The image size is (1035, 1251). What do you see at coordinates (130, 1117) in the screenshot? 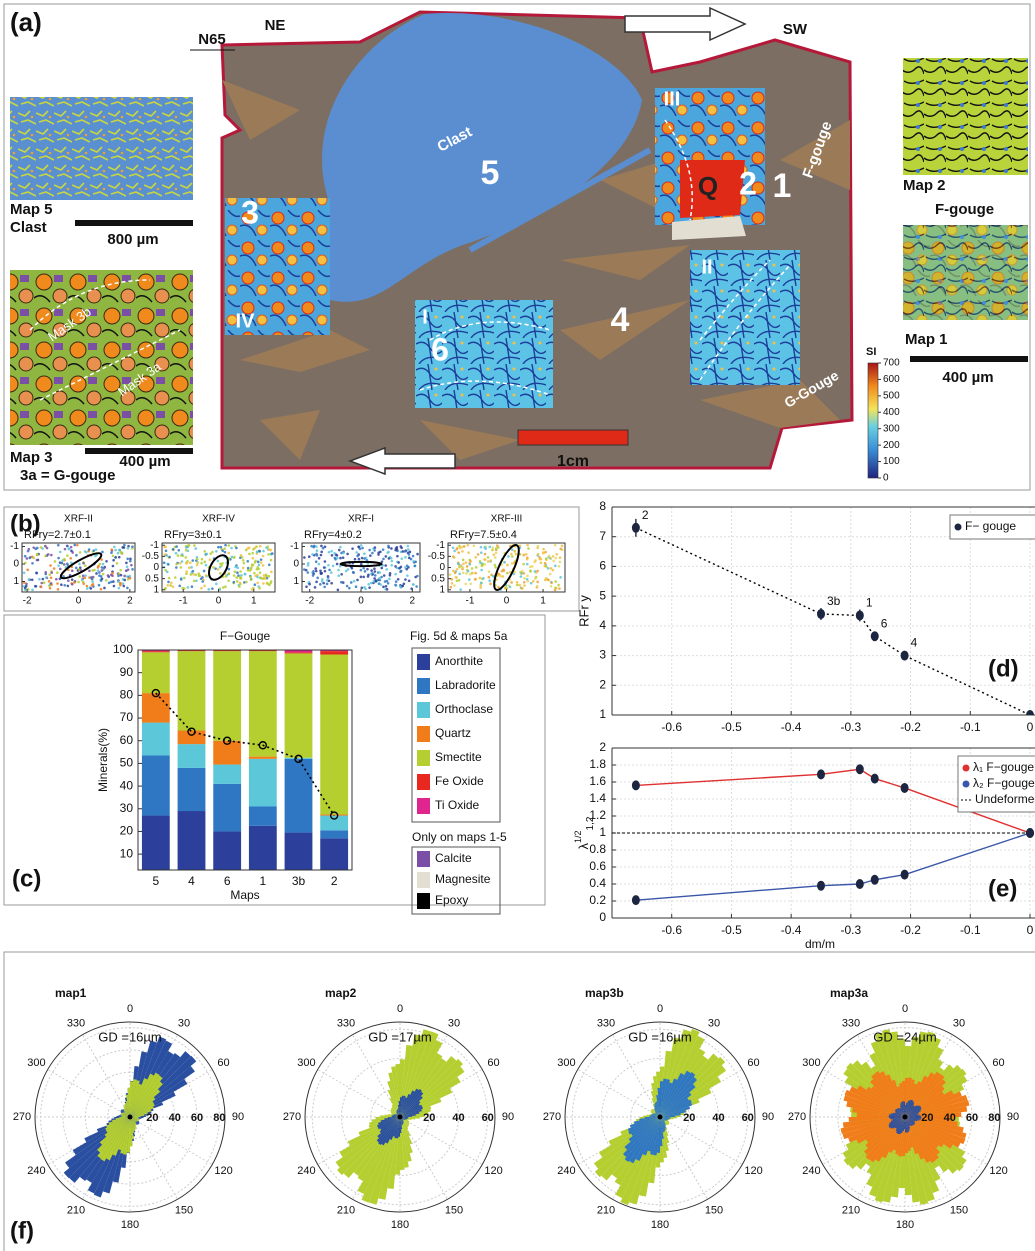
I see `polar-center` at bounding box center [130, 1117].